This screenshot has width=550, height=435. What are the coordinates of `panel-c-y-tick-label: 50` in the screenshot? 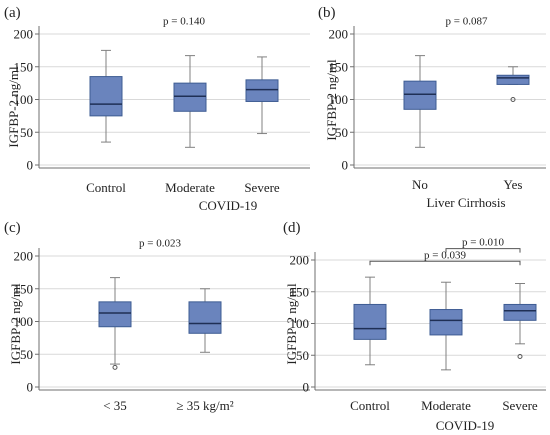 It's located at (26, 354).